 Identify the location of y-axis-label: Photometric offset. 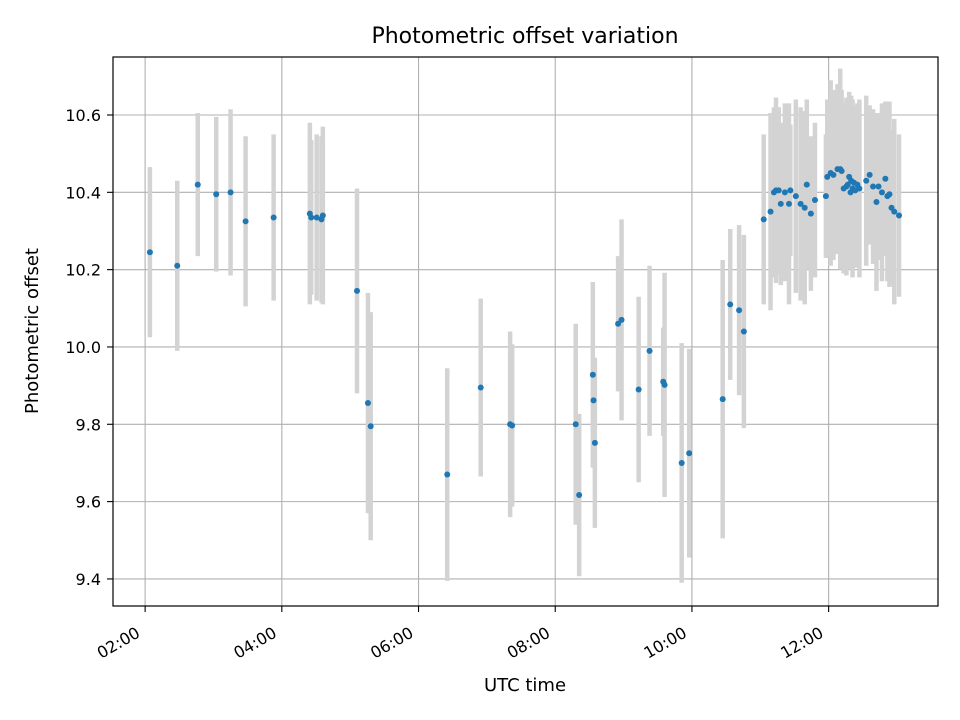
(32, 331).